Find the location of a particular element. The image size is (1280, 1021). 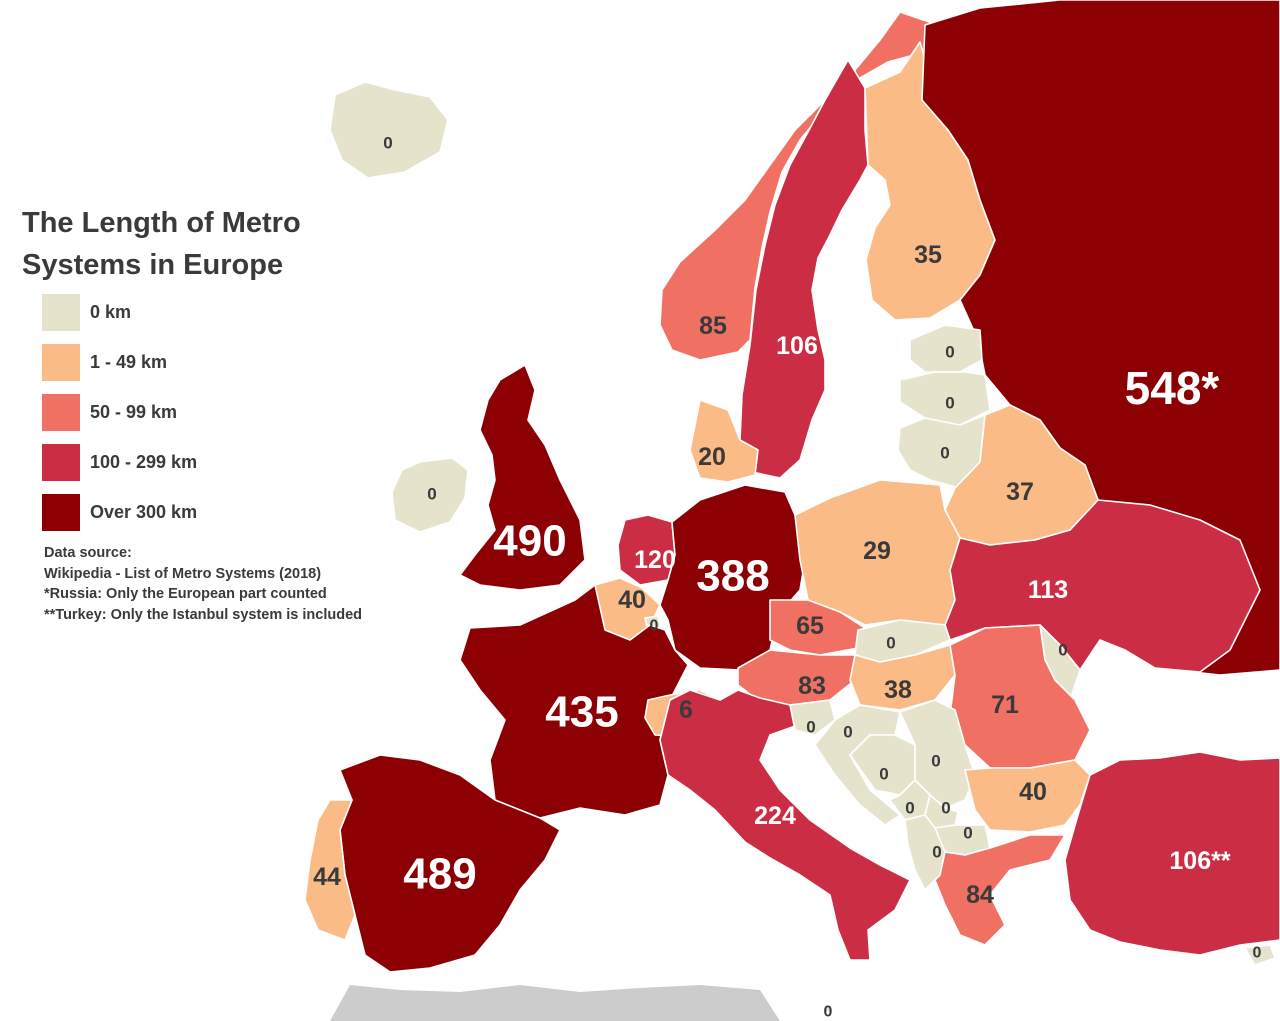

country-bulgaria is located at coordinates (1027, 796).